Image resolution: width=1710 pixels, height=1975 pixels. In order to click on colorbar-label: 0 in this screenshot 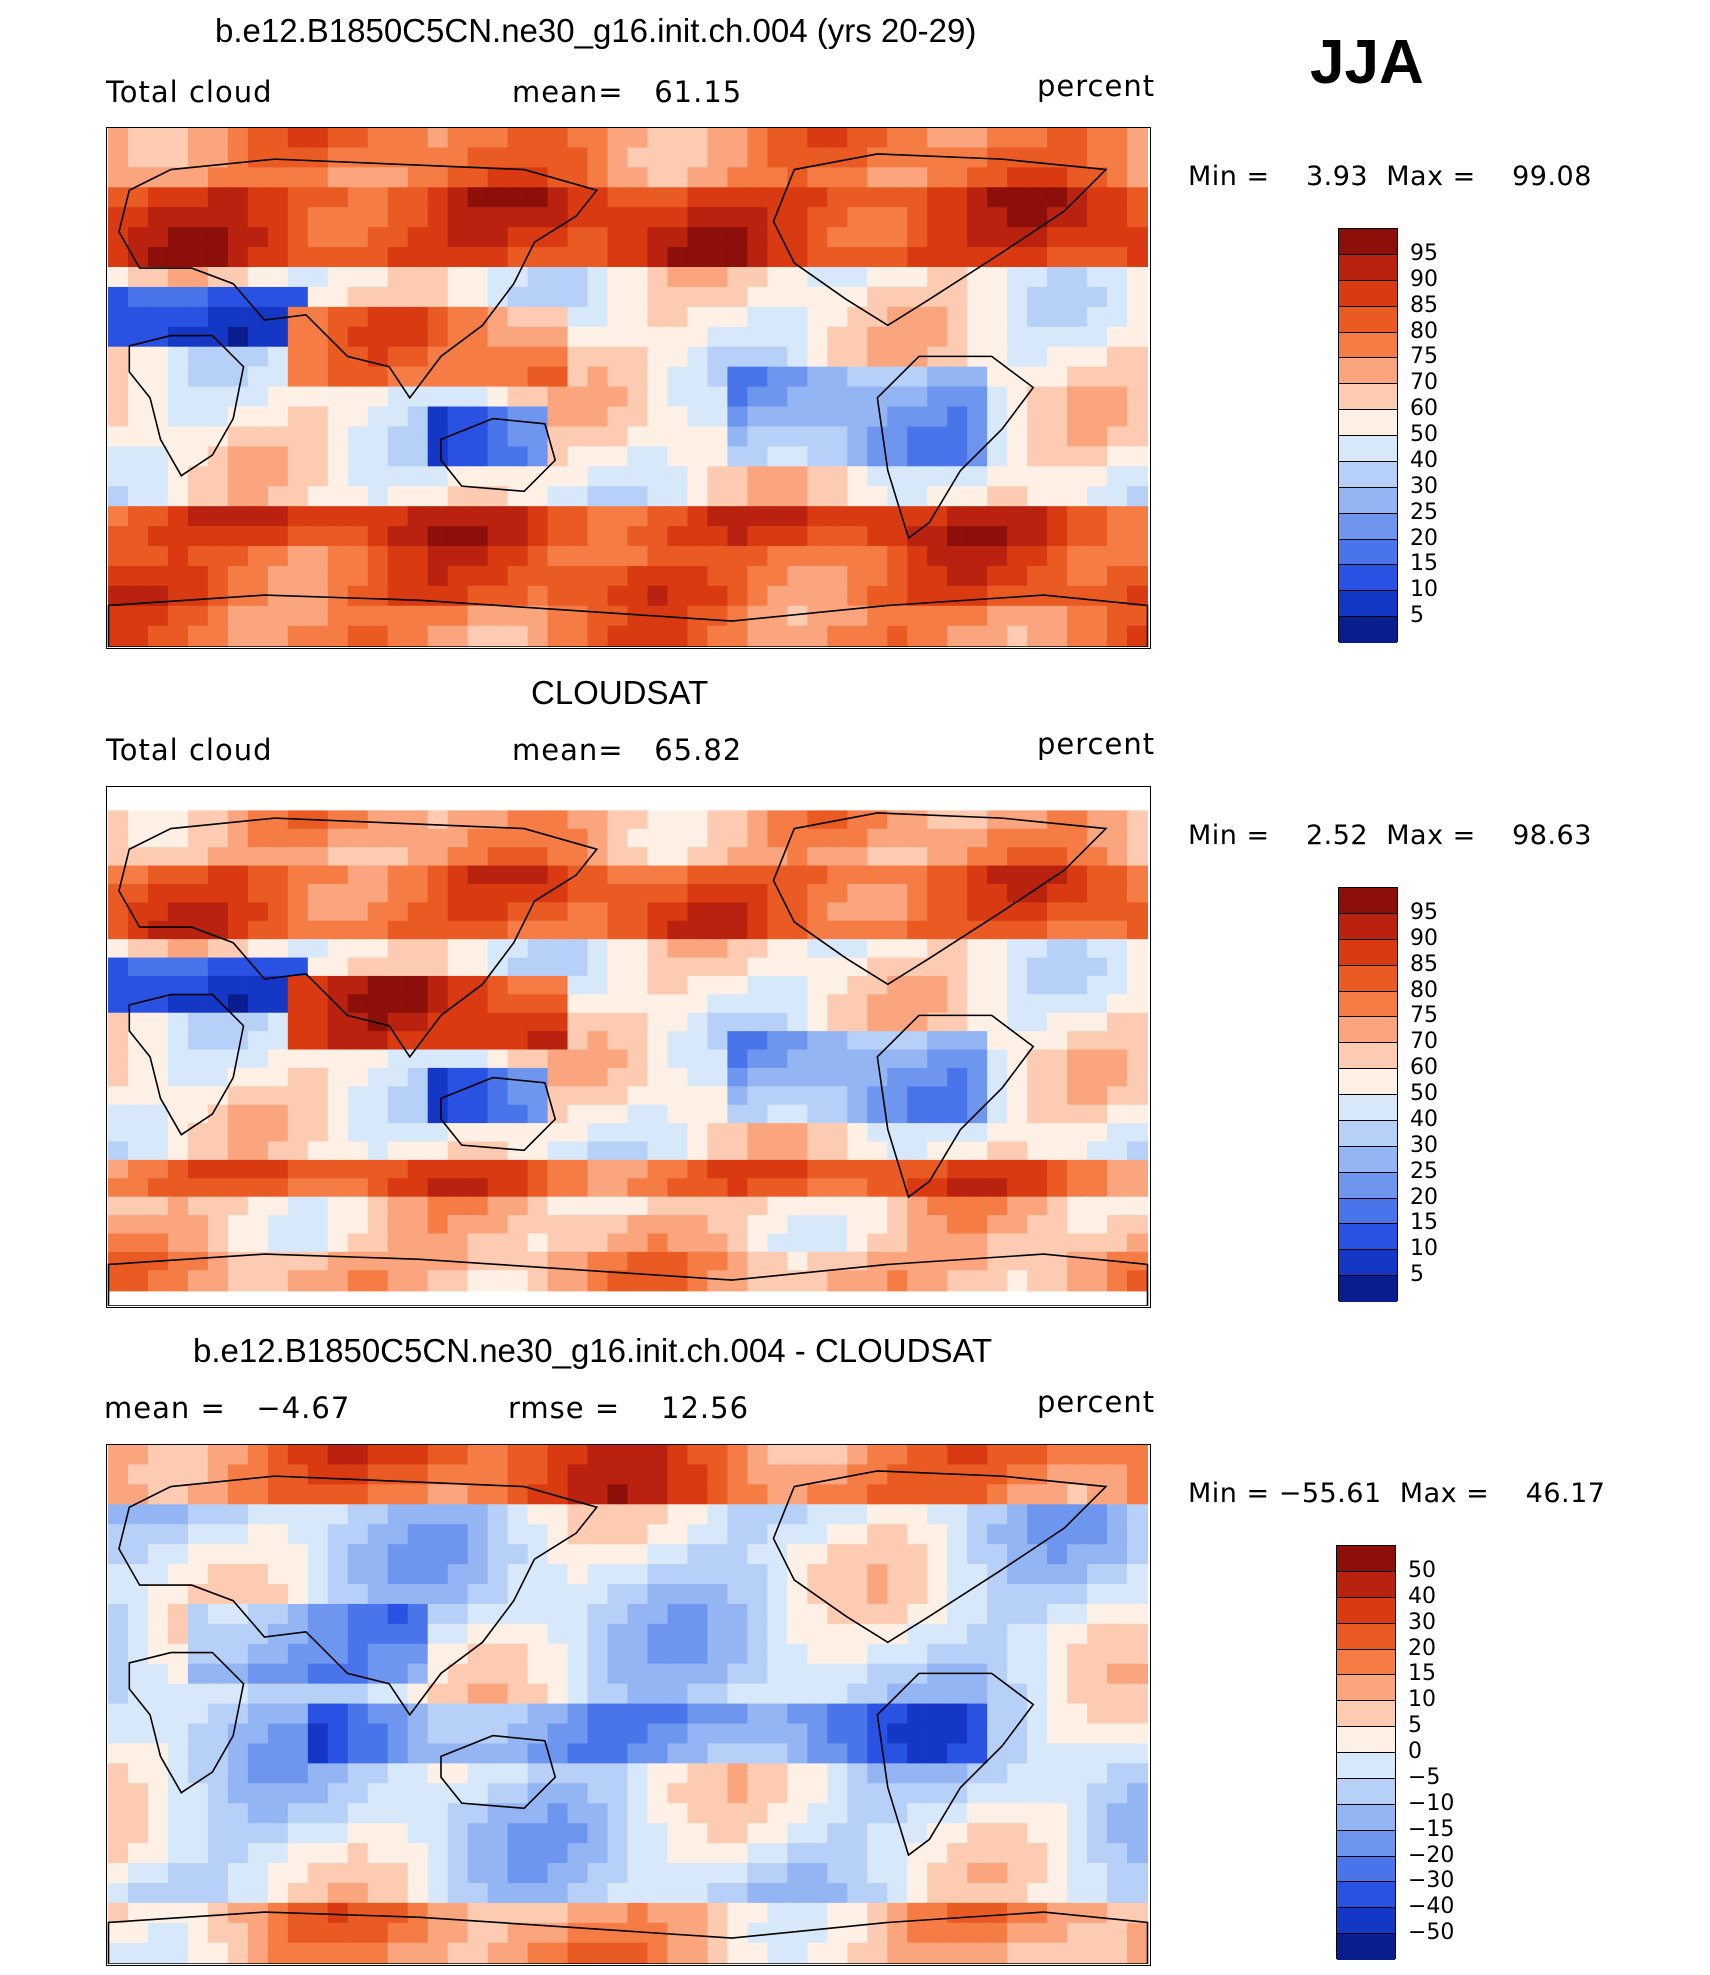, I will do `click(1415, 1751)`.